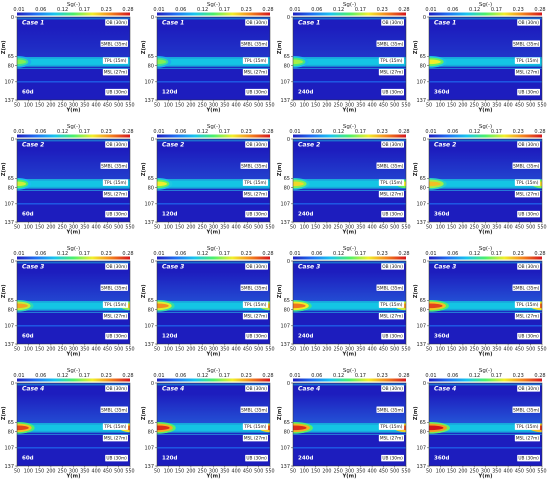  I want to click on layer-label: SMBL (35m), so click(254, 166).